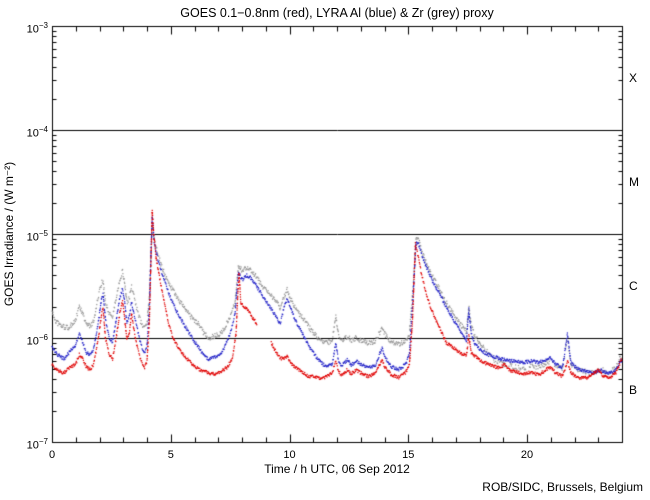 This screenshot has width=650, height=500. Describe the element at coordinates (289, 455) in the screenshot. I see `x-tick-label: 10` at that location.